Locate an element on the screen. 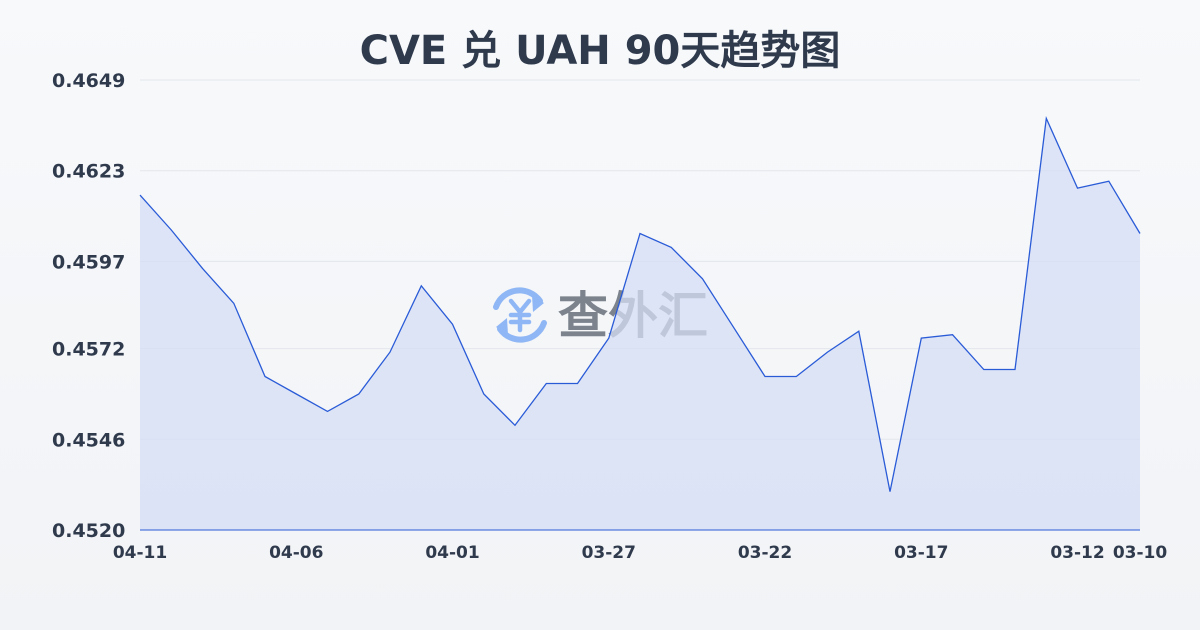 This screenshot has width=1200, height=630. y-tick-label: 0.4546 is located at coordinates (88, 440).